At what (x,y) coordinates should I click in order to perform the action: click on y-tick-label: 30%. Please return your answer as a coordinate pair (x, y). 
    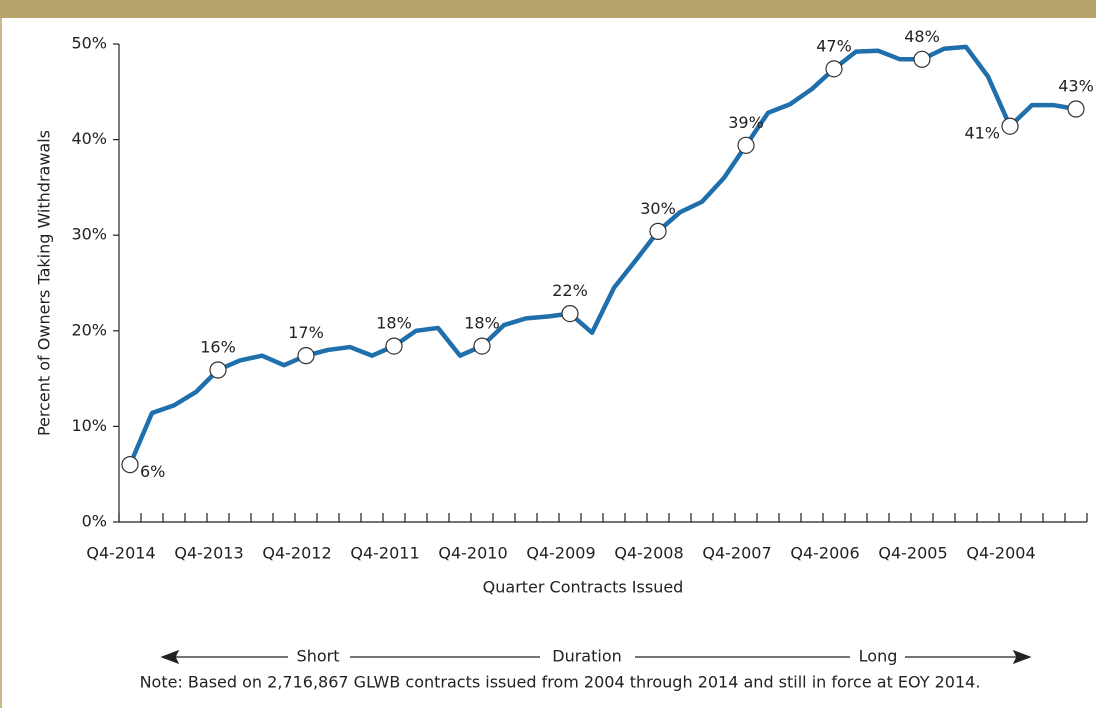
    Looking at the image, I should click on (89, 234).